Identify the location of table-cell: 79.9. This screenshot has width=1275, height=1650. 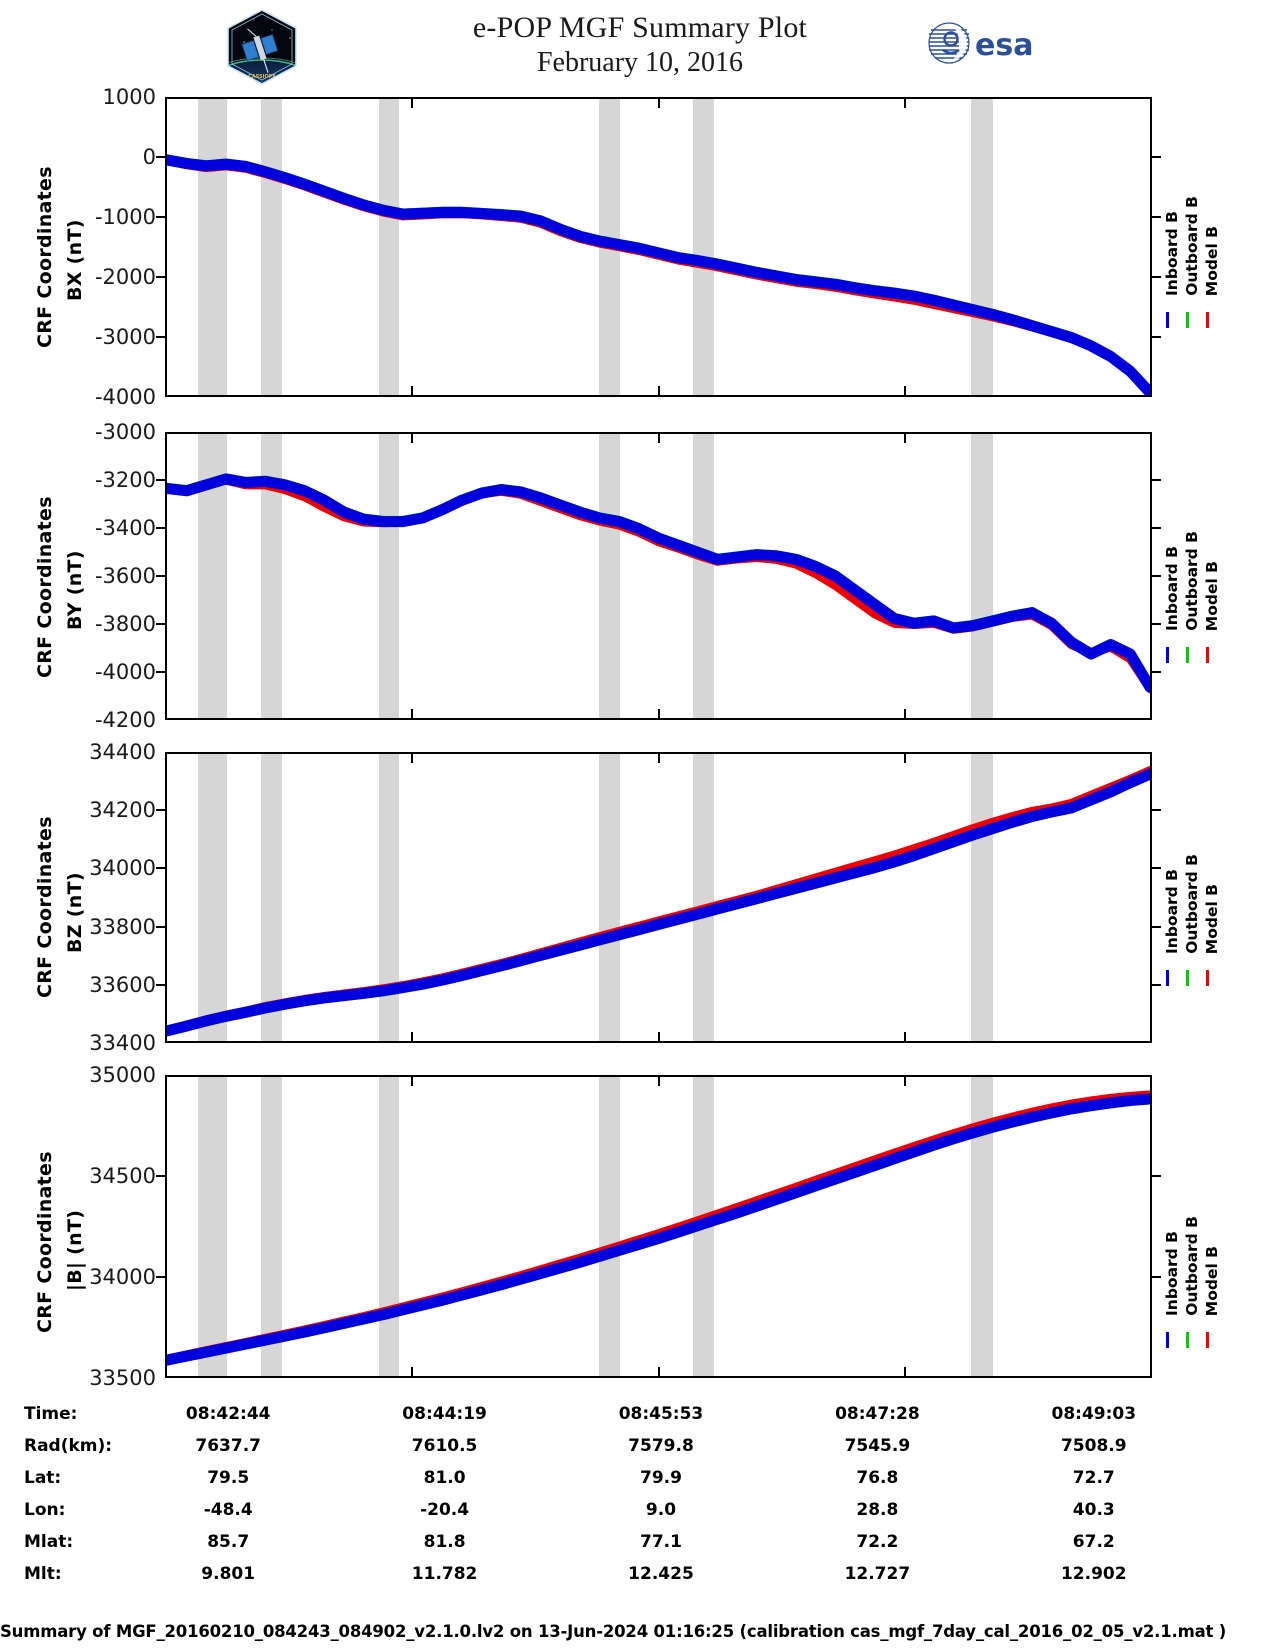
(661, 1478).